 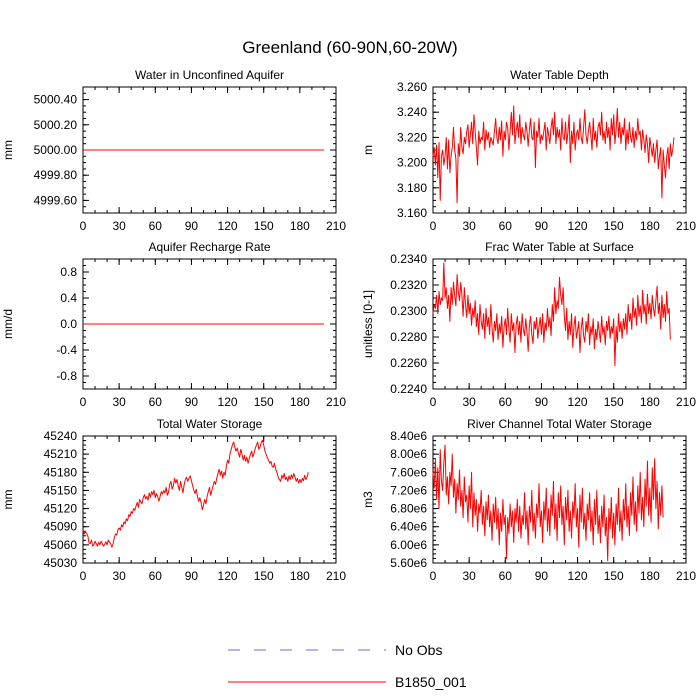 I want to click on legend: No Obs B1850_001, so click(x=347, y=666).